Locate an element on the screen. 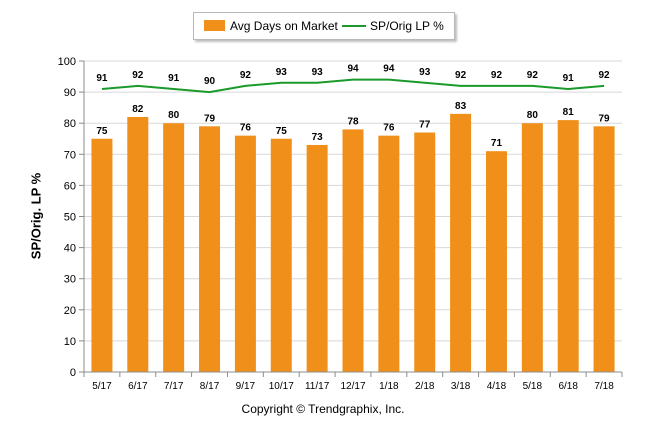 This screenshot has height=434, width=646. y-tick-label: 0 is located at coordinates (73, 373).